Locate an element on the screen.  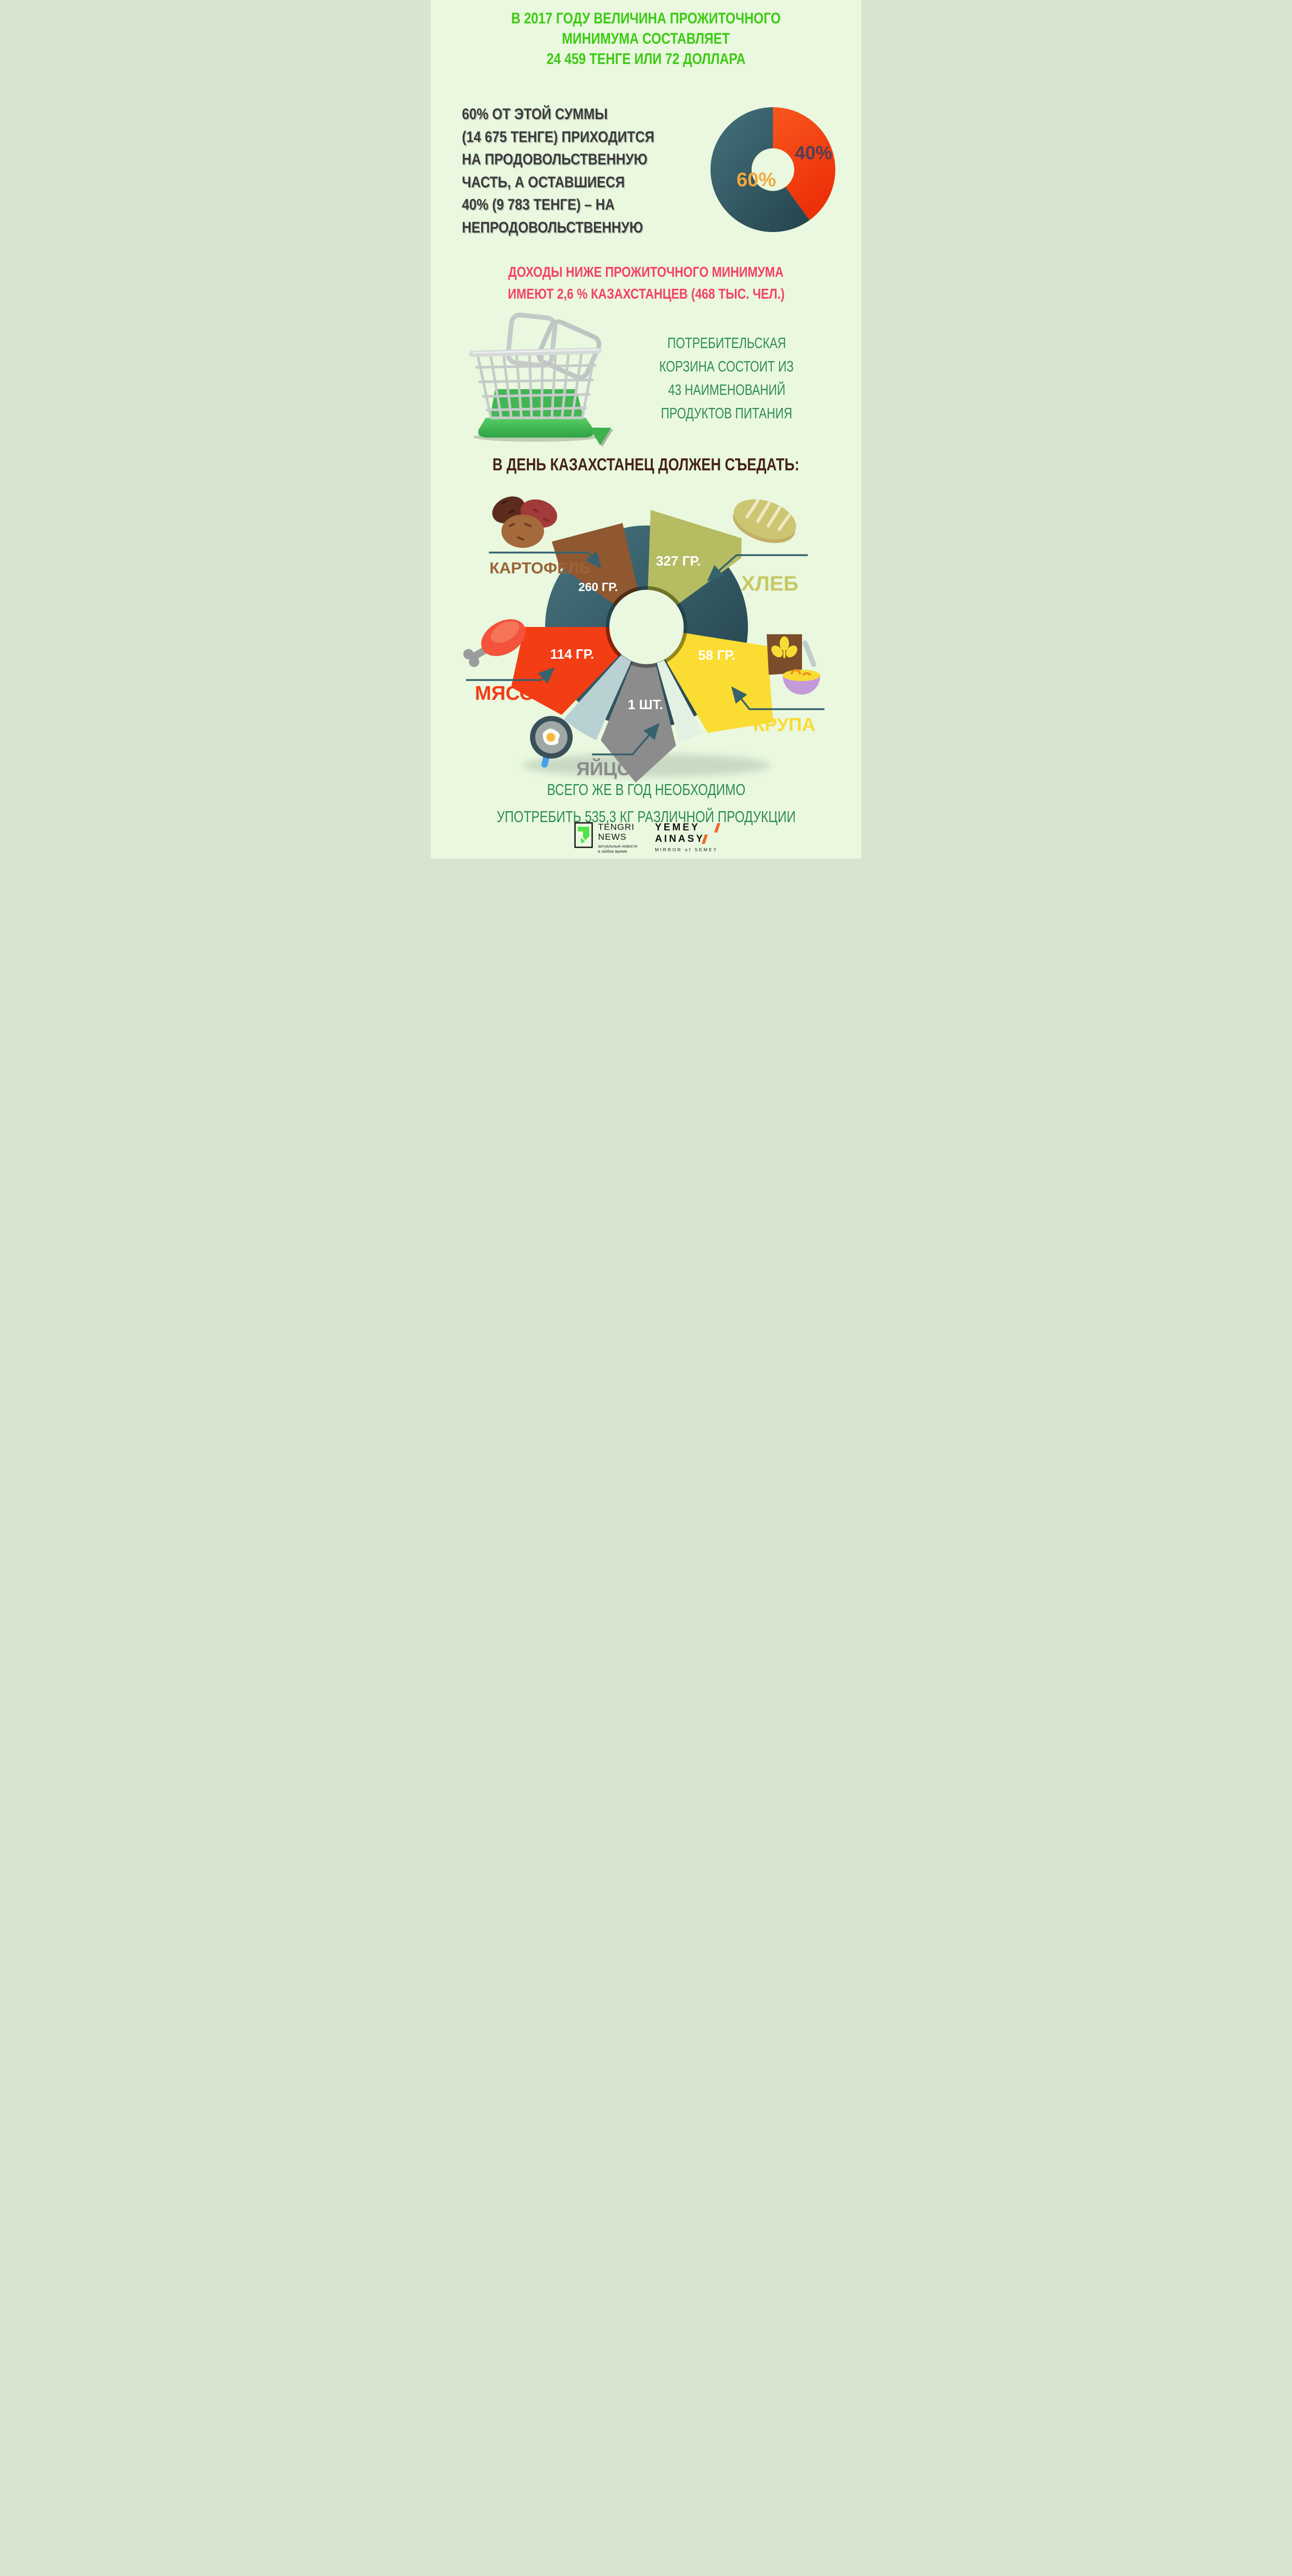
tengri-name-line: NEWS is located at coordinates (612, 837).